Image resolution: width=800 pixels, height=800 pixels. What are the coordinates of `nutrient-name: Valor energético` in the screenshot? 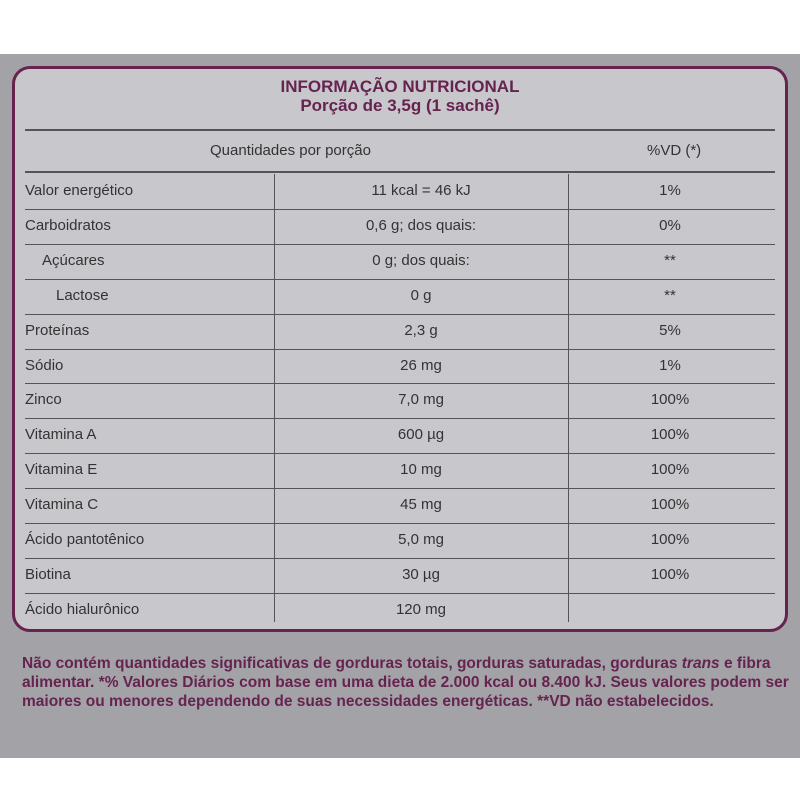 It's located at (79, 190).